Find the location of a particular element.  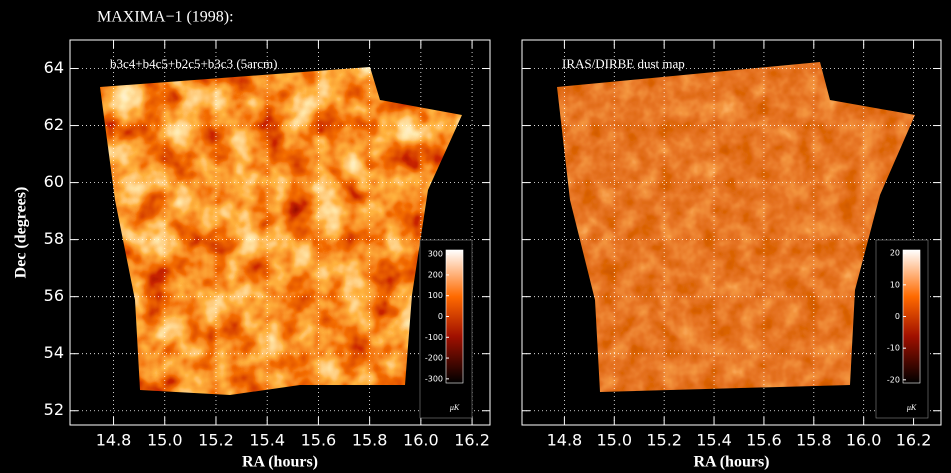

panel-label: b3c4+b4c5+b2c5+b3c3 (5arcm) is located at coordinates (193, 63).